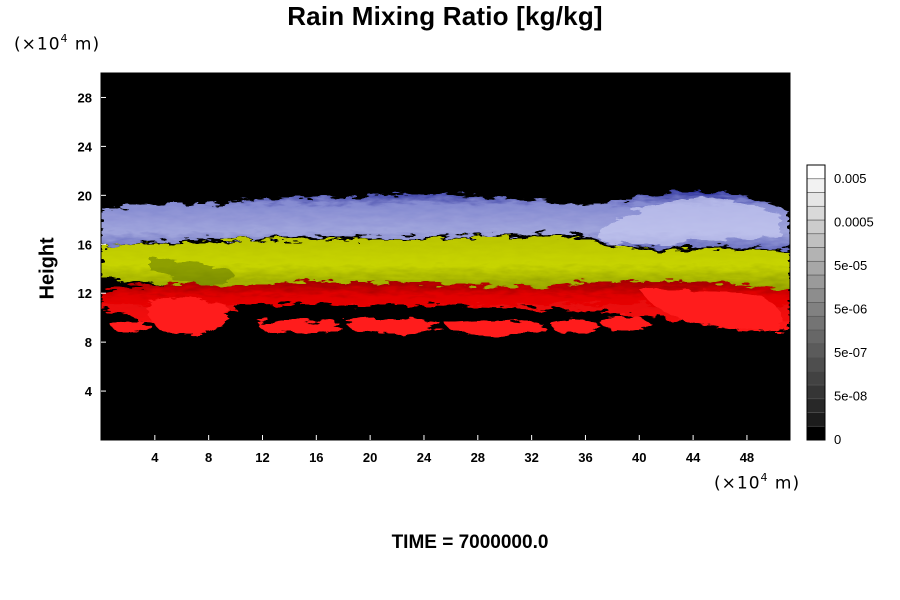 This screenshot has width=900, height=600. What do you see at coordinates (747, 457) in the screenshot?
I see `x-tick-label: 48` at bounding box center [747, 457].